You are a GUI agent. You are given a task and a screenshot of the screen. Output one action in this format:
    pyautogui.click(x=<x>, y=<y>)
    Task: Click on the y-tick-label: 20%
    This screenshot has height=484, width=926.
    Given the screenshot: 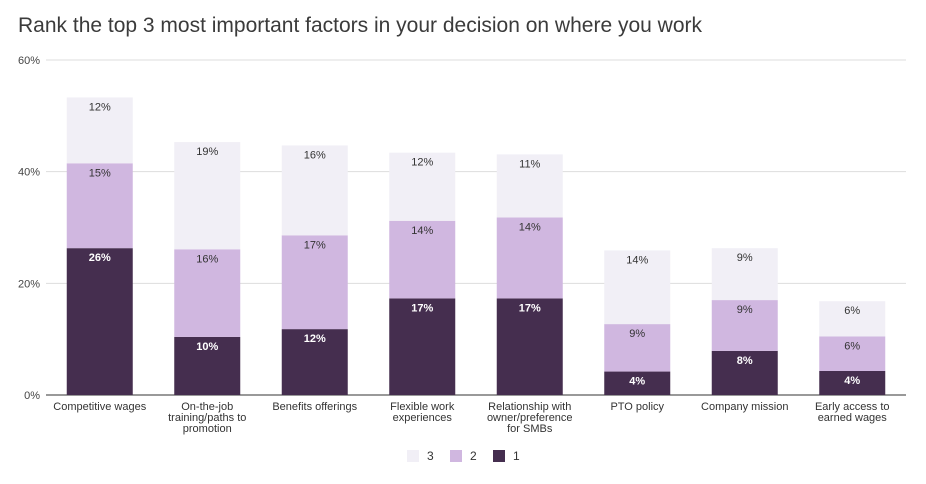 What is the action you would take?
    pyautogui.click(x=29, y=284)
    